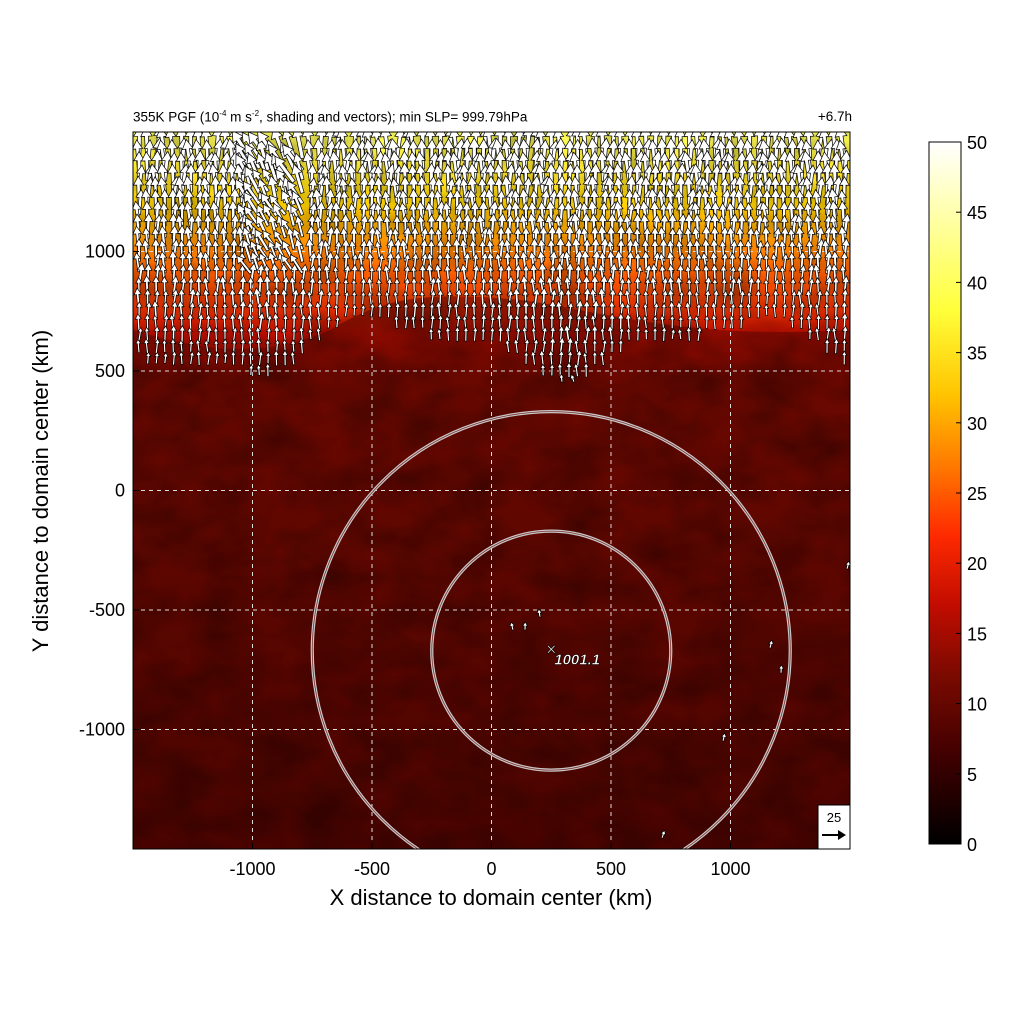  Describe the element at coordinates (834, 827) in the screenshot. I see `reference-vector: 25` at that location.